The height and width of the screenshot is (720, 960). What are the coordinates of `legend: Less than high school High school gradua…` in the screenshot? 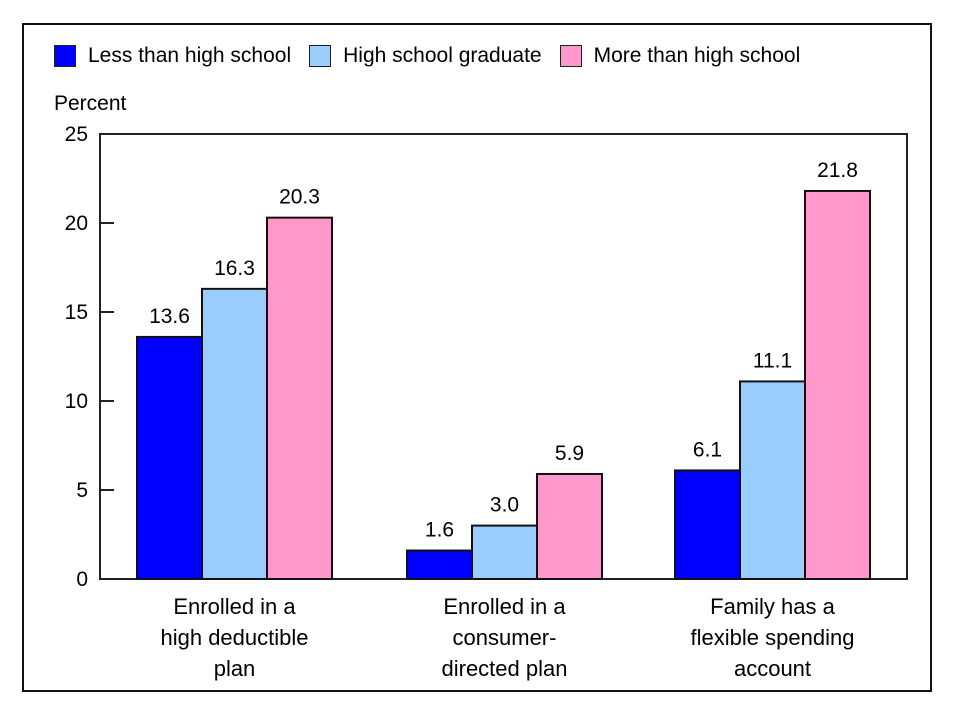 It's located at (436, 56).